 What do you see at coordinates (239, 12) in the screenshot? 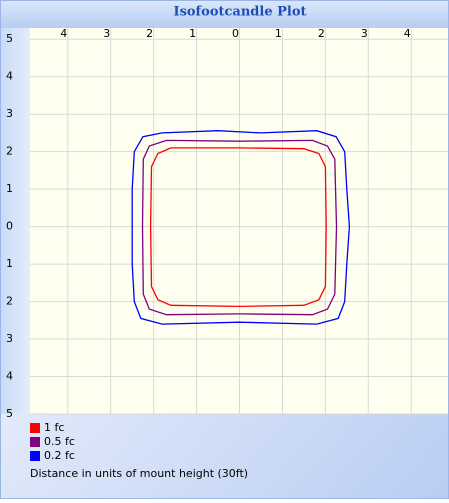
I see `chart-title: Isofootcandle Plot` at bounding box center [239, 12].